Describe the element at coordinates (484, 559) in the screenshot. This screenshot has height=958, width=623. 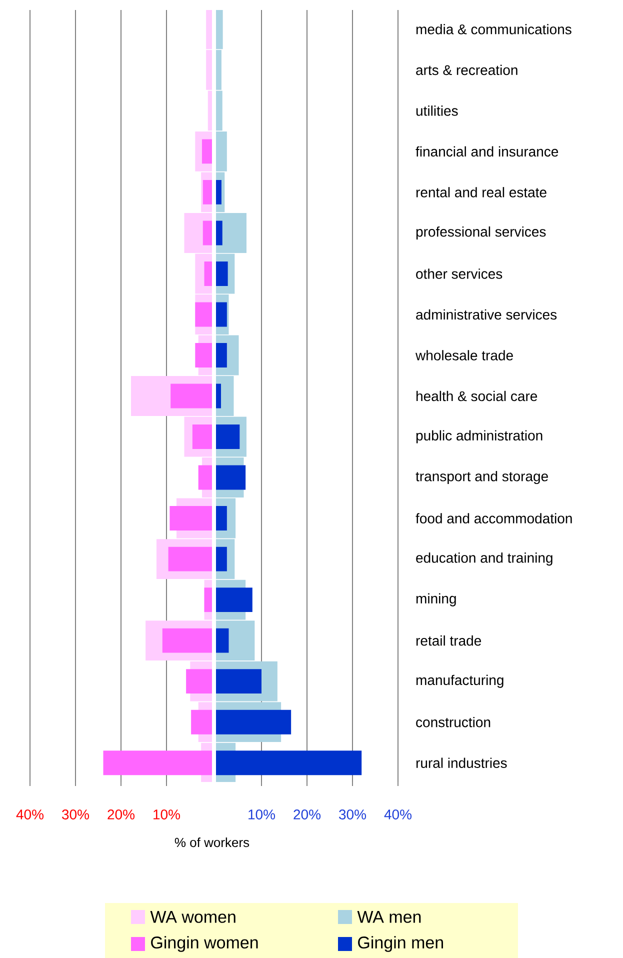
I see `y-tick-label: education and training` at that location.